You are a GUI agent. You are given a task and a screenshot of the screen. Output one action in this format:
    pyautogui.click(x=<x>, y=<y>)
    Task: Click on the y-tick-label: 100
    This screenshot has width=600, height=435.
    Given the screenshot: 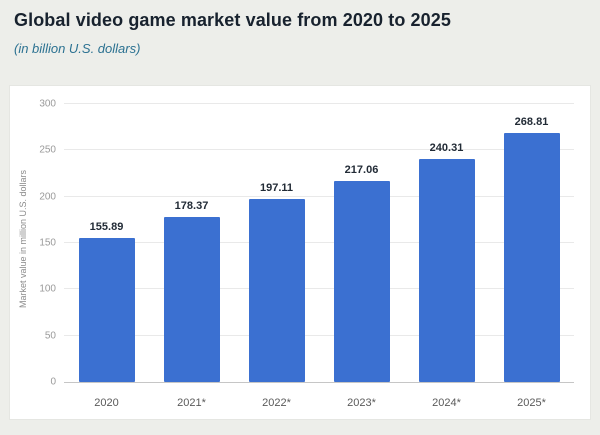 What is the action you would take?
    pyautogui.click(x=47, y=289)
    